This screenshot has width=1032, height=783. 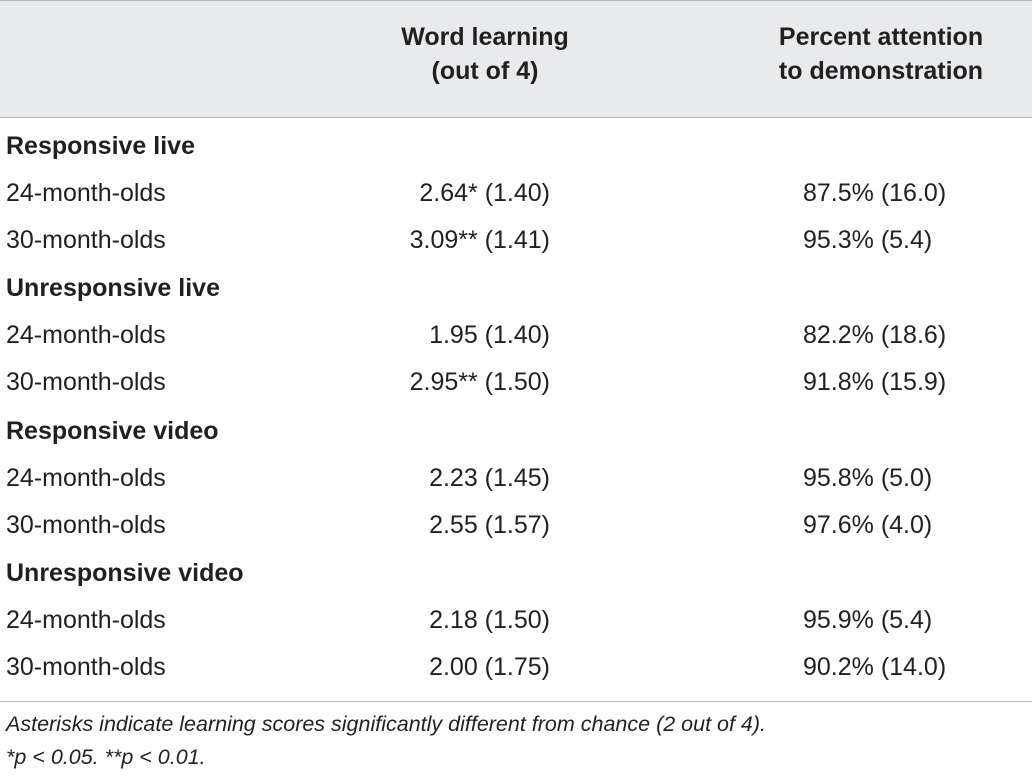 I want to click on table-row: 24-month-olds 2.64* (1.40) 87.5% (16.0), so click(x=516, y=193).